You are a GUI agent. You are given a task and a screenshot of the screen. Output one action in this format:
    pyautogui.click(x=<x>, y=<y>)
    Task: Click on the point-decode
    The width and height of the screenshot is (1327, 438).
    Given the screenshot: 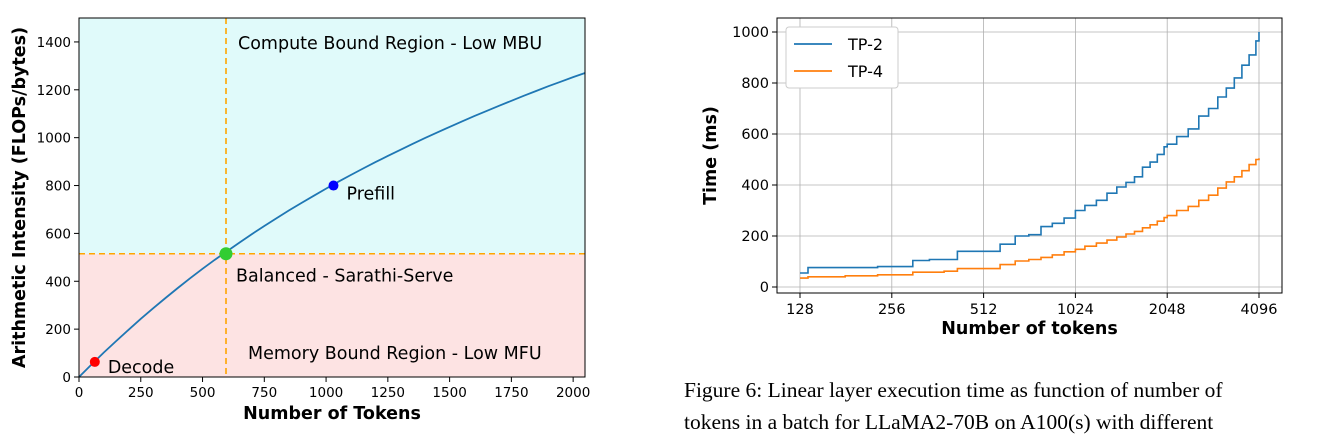 What is the action you would take?
    pyautogui.click(x=94, y=361)
    